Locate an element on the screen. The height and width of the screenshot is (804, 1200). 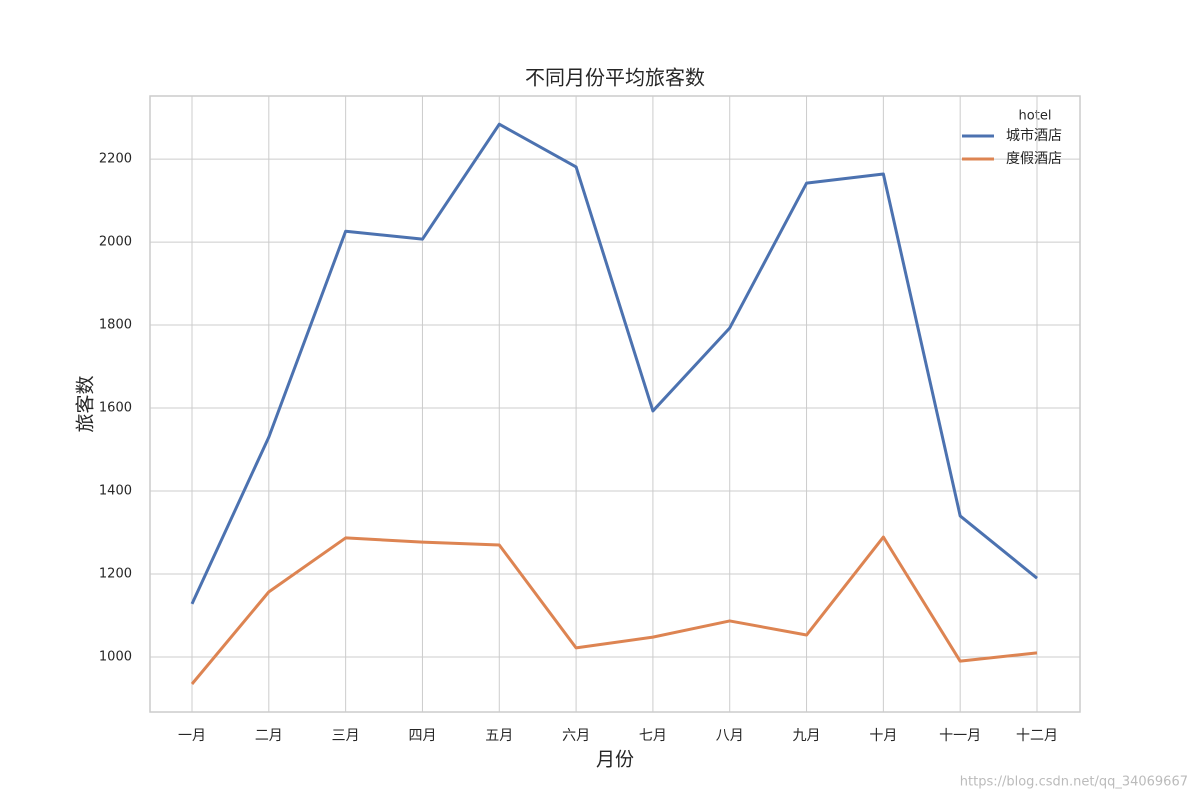
x-tick-label: 十二月 is located at coordinates (1037, 736).